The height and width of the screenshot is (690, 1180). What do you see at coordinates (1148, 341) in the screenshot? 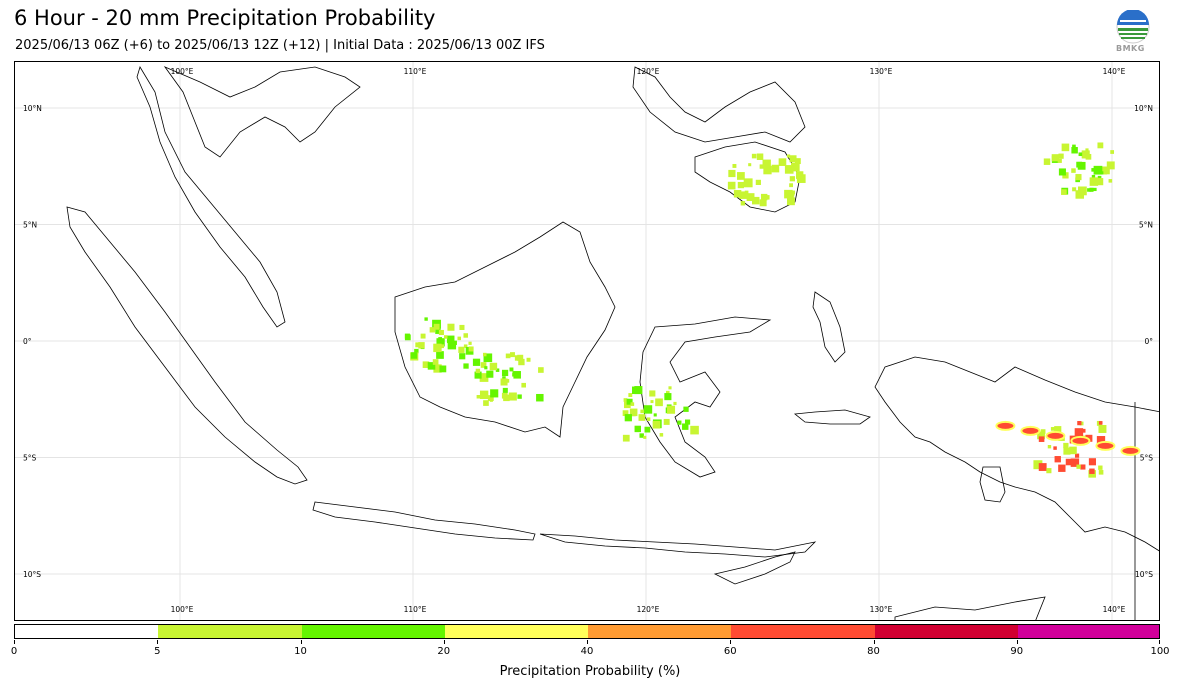
I see `lat-label-right: 0°` at bounding box center [1148, 341].